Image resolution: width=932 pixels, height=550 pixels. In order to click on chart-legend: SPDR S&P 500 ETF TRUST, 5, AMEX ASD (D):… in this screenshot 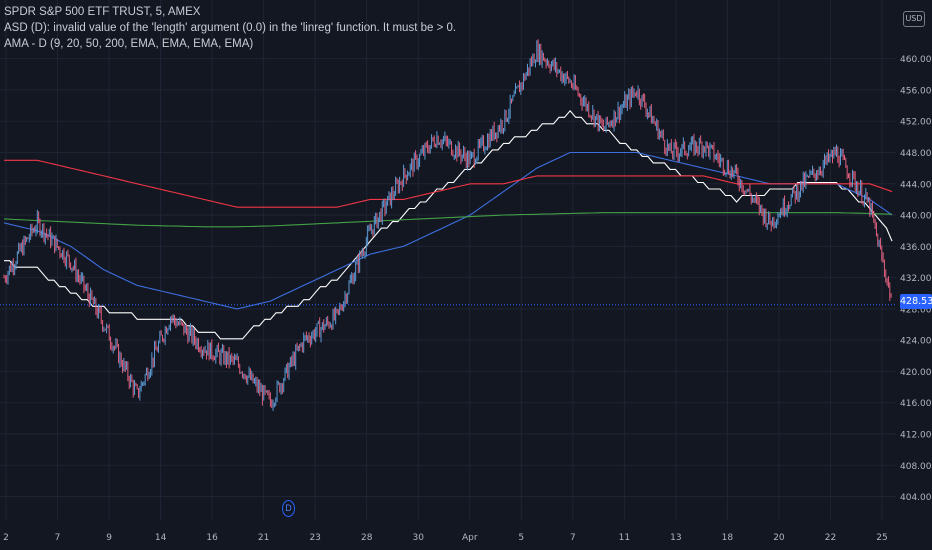, I will do `click(230, 28)`.